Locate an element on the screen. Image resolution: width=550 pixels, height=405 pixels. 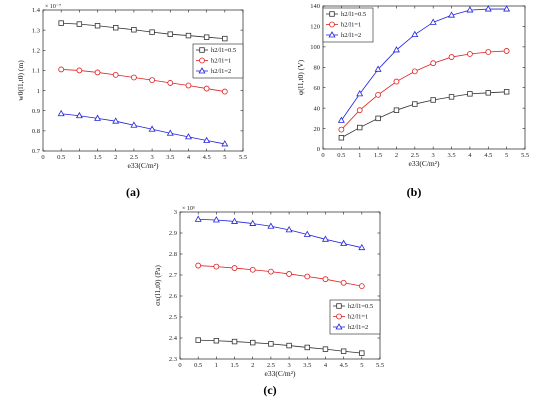
x-tick-label: 3 is located at coordinates (433, 155).